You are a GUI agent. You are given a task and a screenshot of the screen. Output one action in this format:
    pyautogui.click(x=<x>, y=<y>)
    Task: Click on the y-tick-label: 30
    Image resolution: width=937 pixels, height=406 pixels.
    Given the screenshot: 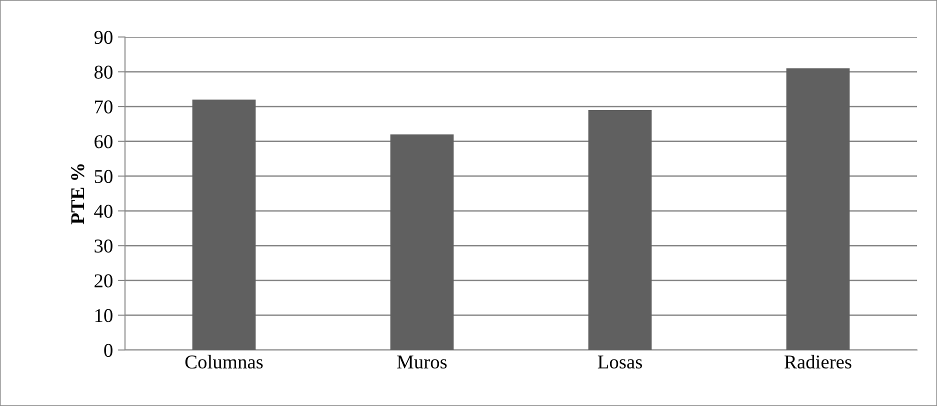 What is the action you would take?
    pyautogui.click(x=103, y=246)
    